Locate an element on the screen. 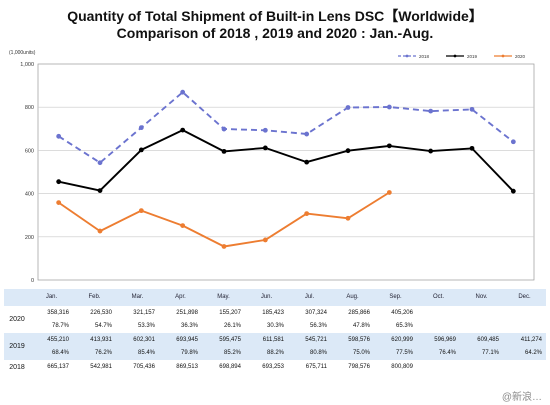 This screenshot has width=550, height=405. table-month-header: Apr. is located at coordinates (180, 297).